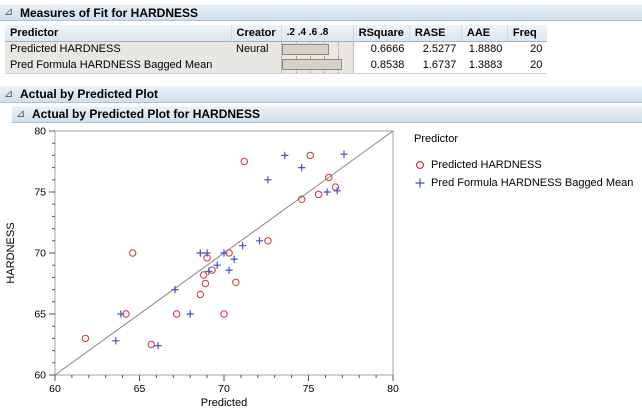 The width and height of the screenshot is (642, 420). I want to click on predictor-cell: Pred Formula HARDNESS Bagged Mean, so click(118, 65).